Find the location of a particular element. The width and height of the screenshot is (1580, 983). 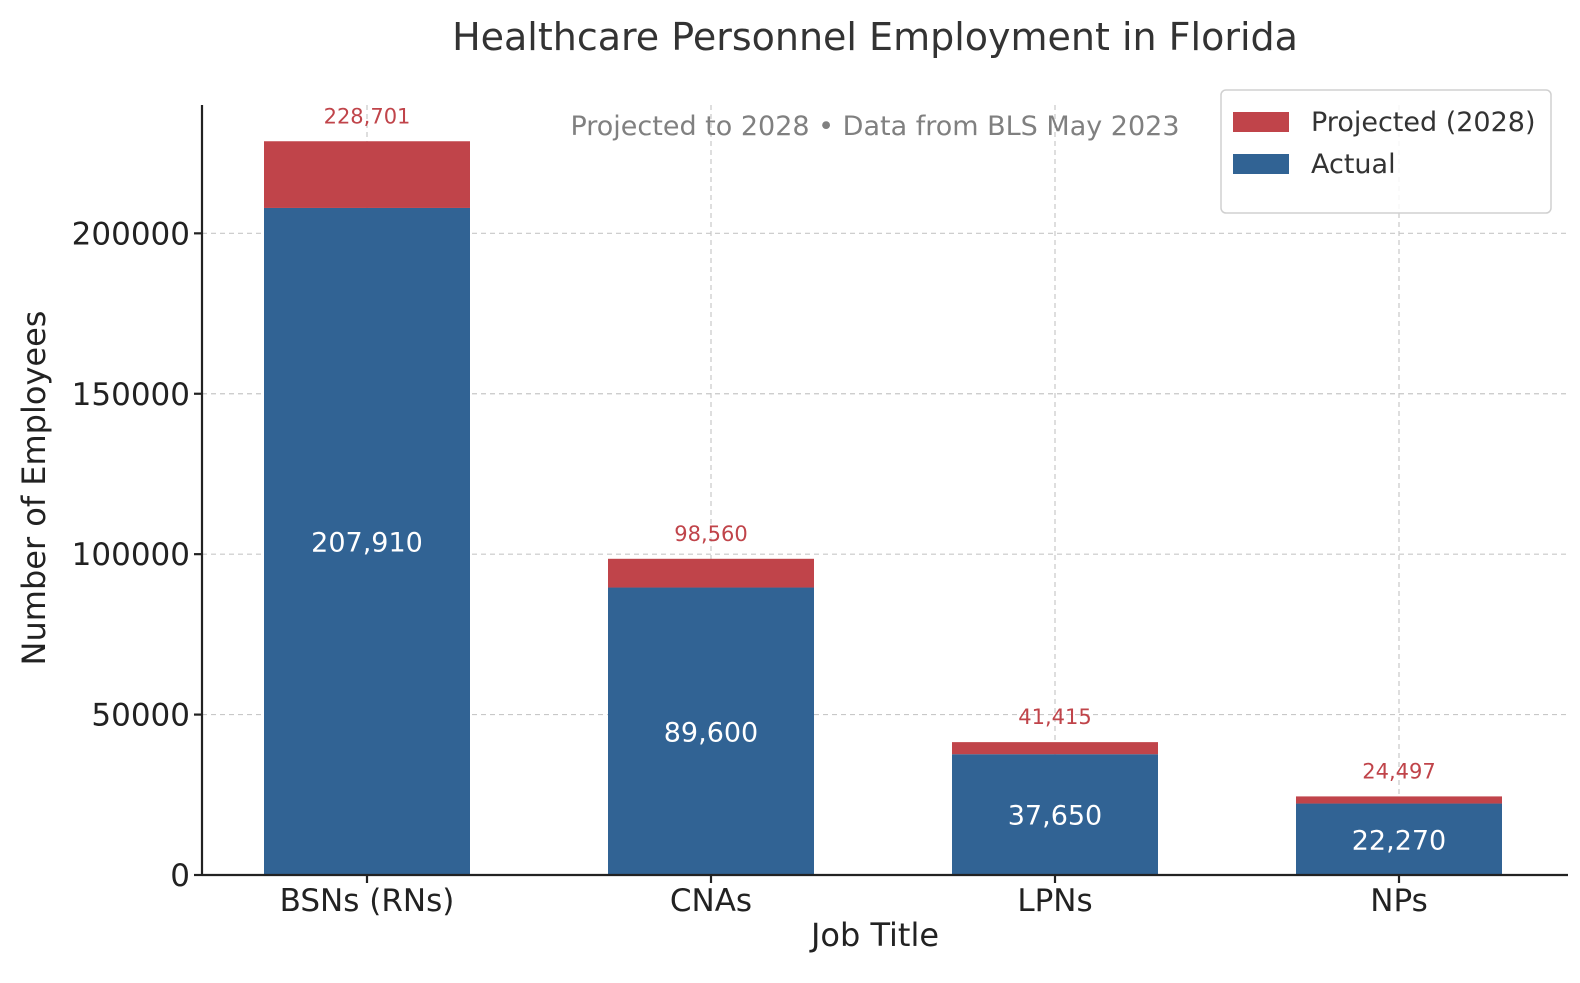

x-tick-label: LPNs is located at coordinates (1054, 901).